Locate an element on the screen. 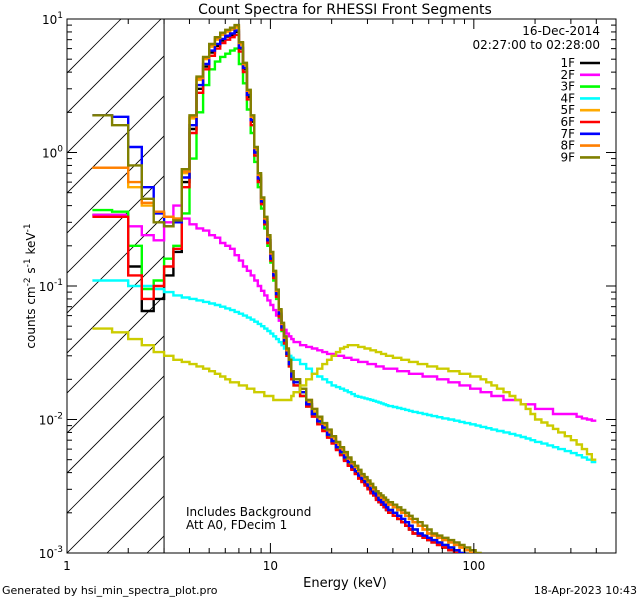 The image size is (640, 600). x-tick-label: 100 is located at coordinates (473, 566).